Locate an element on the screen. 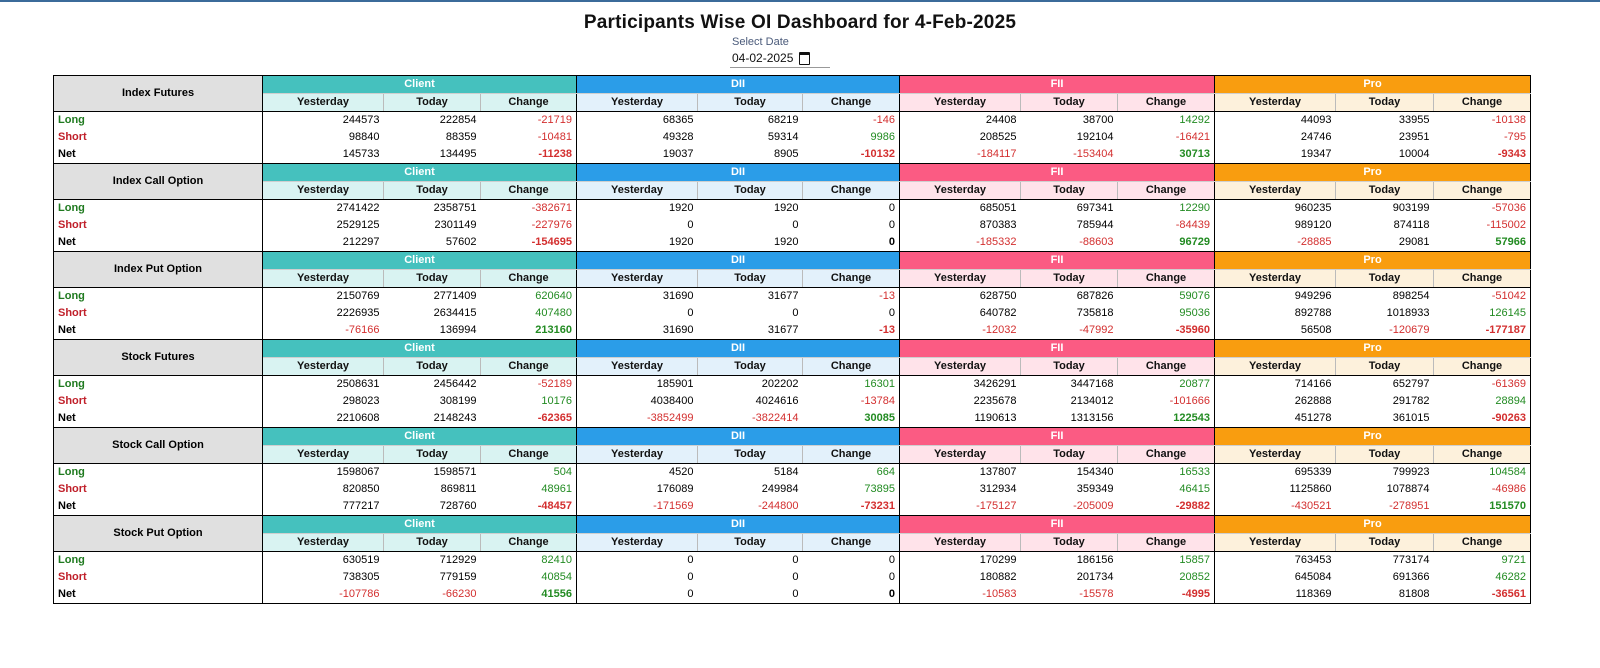 The height and width of the screenshot is (668, 1600). yesterday-cell: 645084 is located at coordinates (1275, 577).